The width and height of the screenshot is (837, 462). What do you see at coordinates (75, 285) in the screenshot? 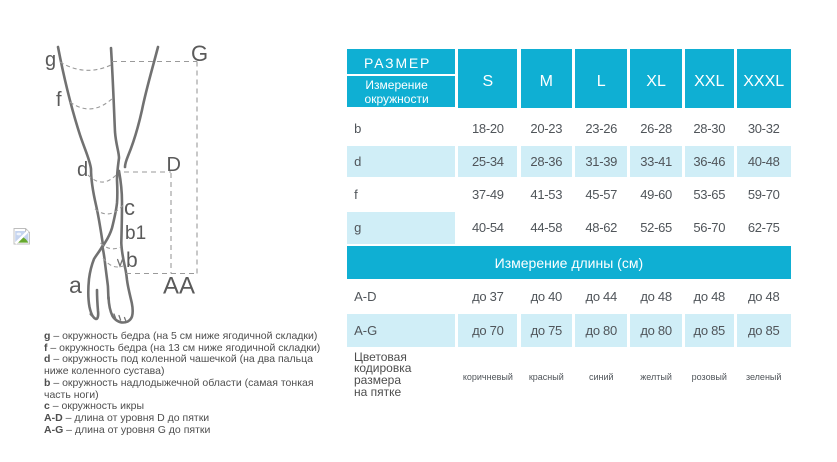
I see `svg-text: a` at bounding box center [75, 285].